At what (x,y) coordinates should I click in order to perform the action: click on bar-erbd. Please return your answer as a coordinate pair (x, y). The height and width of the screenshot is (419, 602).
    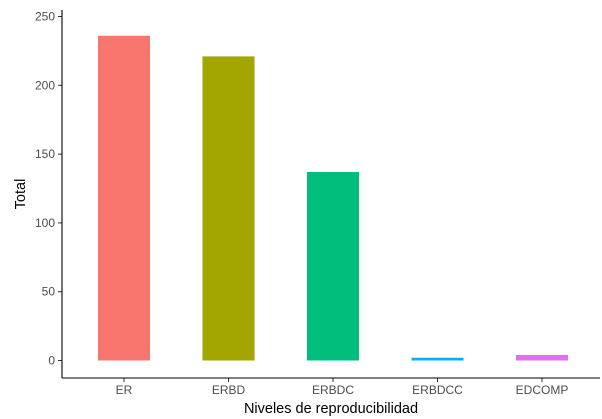
    Looking at the image, I should click on (228, 208).